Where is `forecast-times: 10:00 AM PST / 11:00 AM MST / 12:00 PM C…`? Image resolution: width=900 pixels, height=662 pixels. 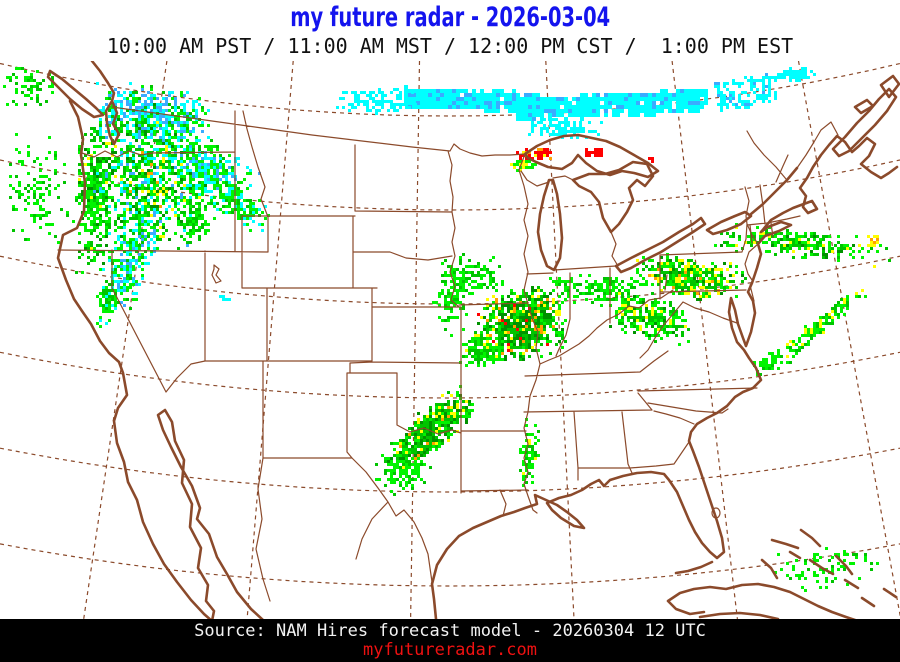
forecast-times: 10:00 AM PST / 11:00 AM MST / 12:00 PM C… is located at coordinates (450, 46).